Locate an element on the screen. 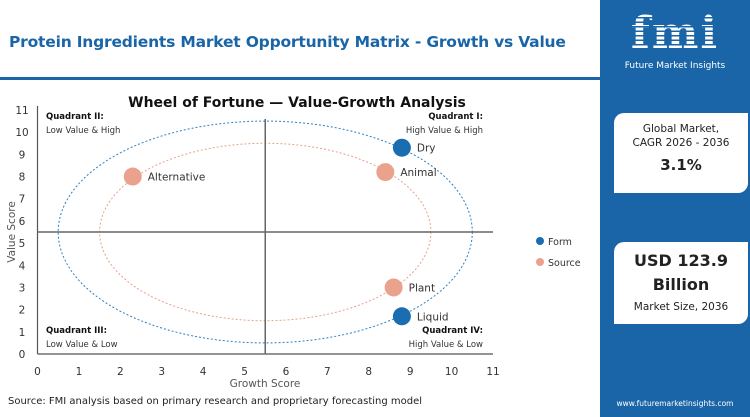 The width and height of the screenshot is (750, 417). y-tick-label: 11 is located at coordinates (21, 111).